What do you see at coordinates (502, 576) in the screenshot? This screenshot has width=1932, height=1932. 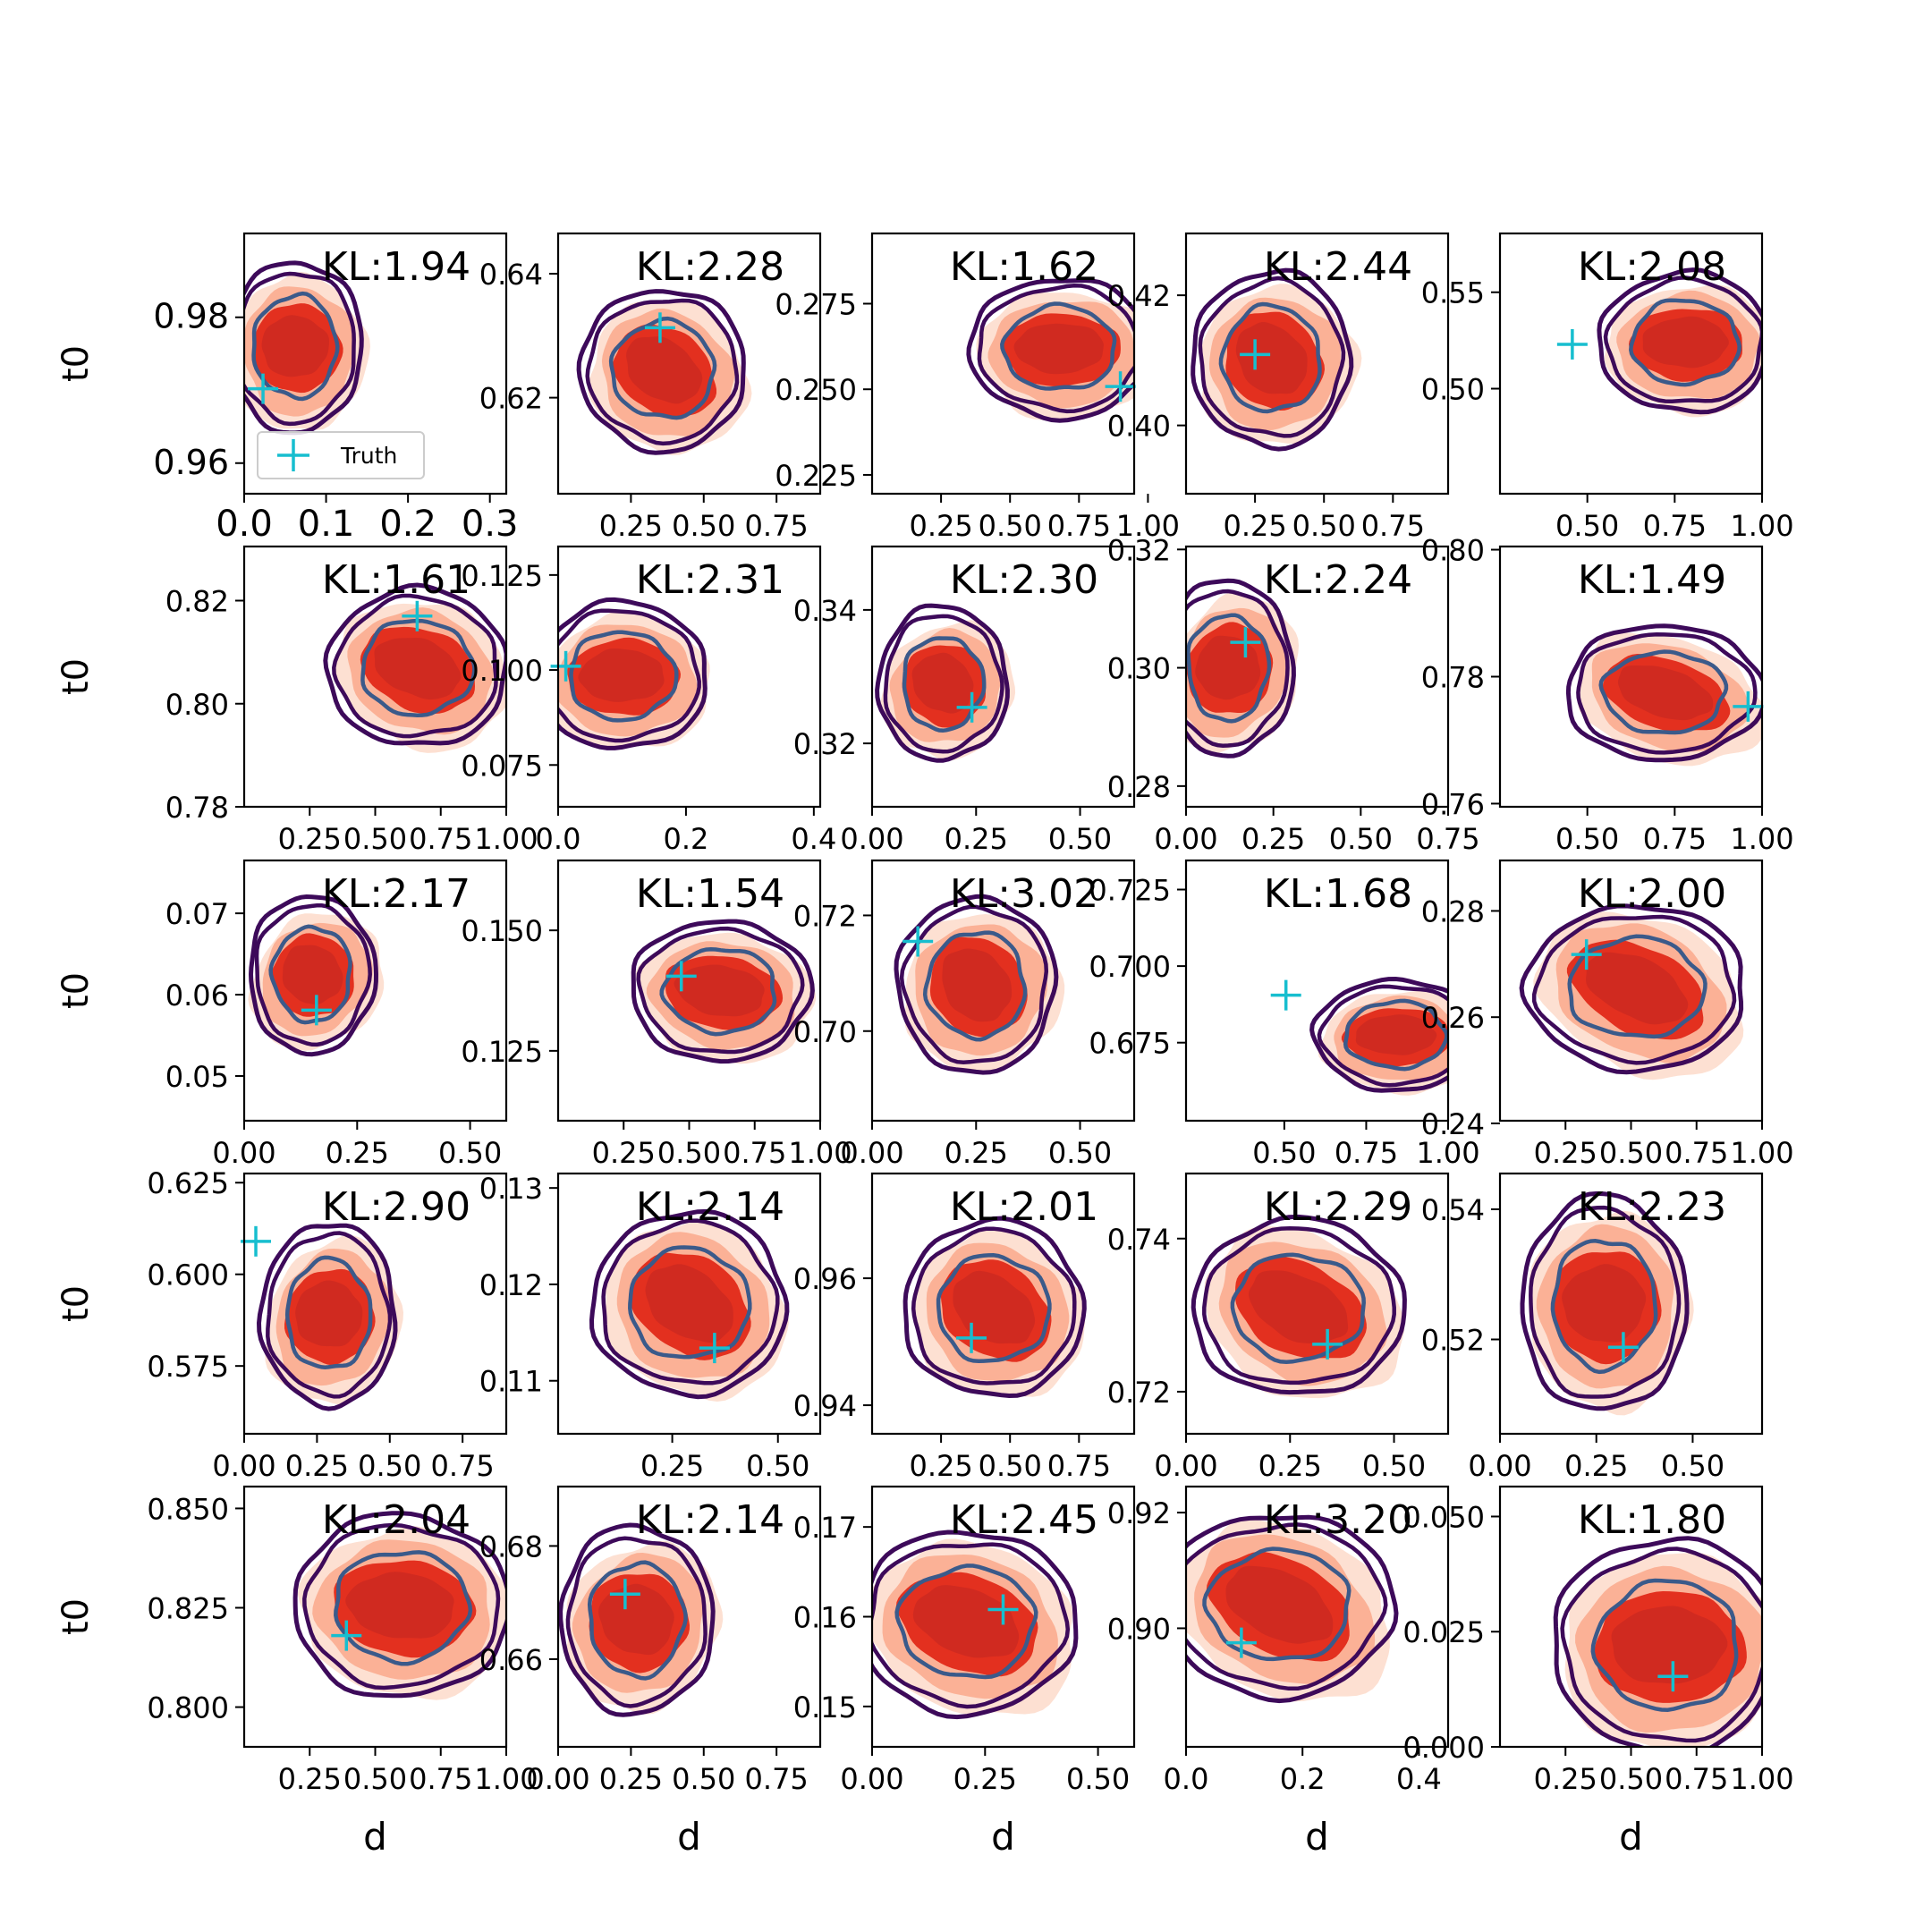 I see `y-tick-label: 0.125` at bounding box center [502, 576].